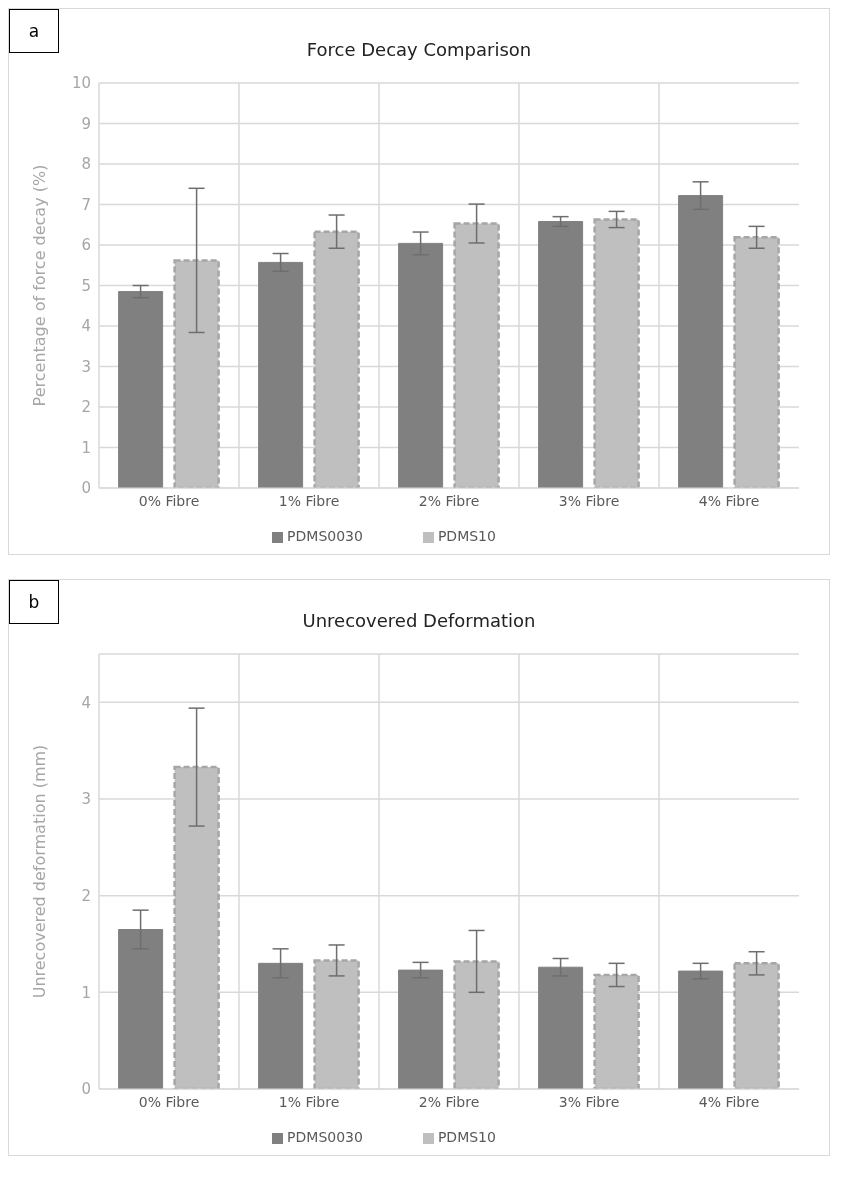  I want to click on y-tick-label: 10, so click(81, 83).